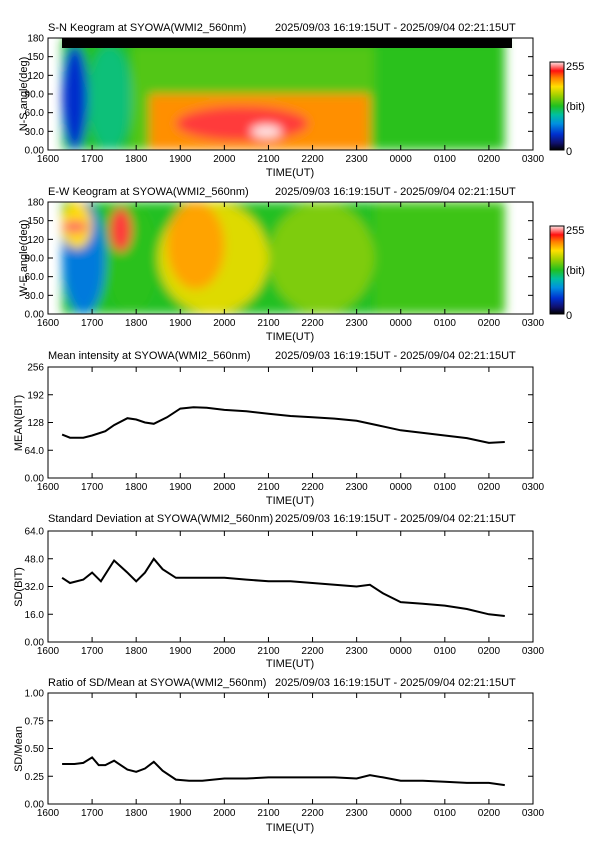 This screenshot has width=595, height=842. I want to click on colorbar-min: 0, so click(569, 152).